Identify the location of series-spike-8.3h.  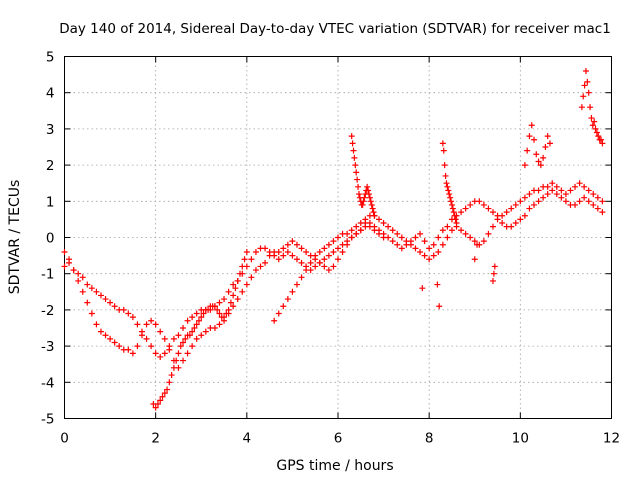
(449, 183).